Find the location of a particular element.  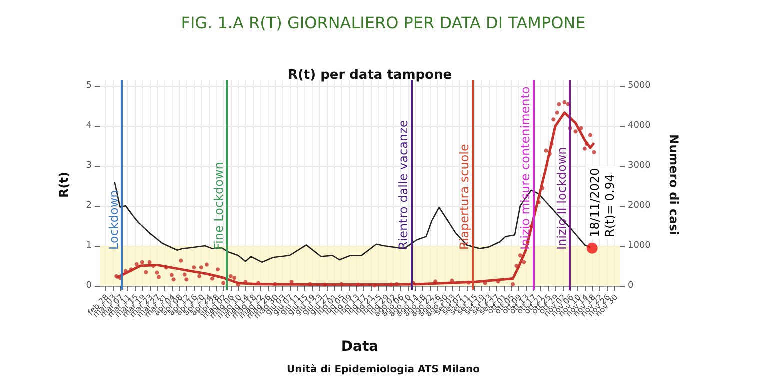

y-tick-label: 5 is located at coordinates (89, 86).